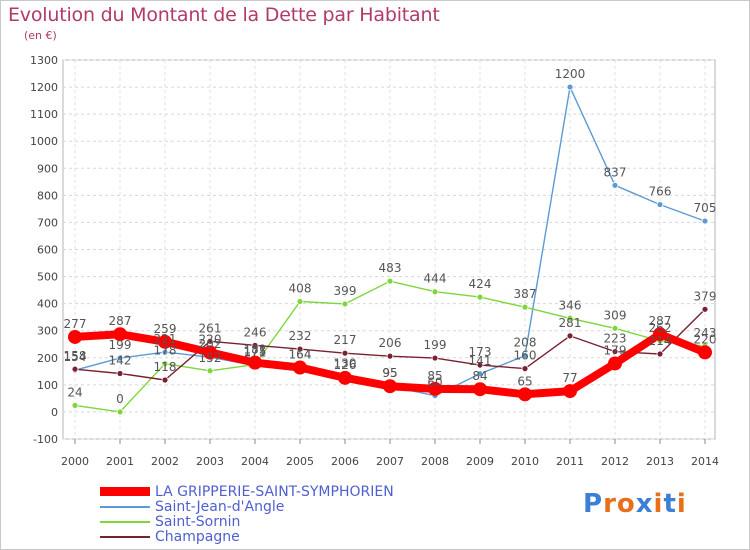 This screenshot has width=750, height=550. What do you see at coordinates (210, 328) in the screenshot?
I see `data-label-3: 261` at bounding box center [210, 328].